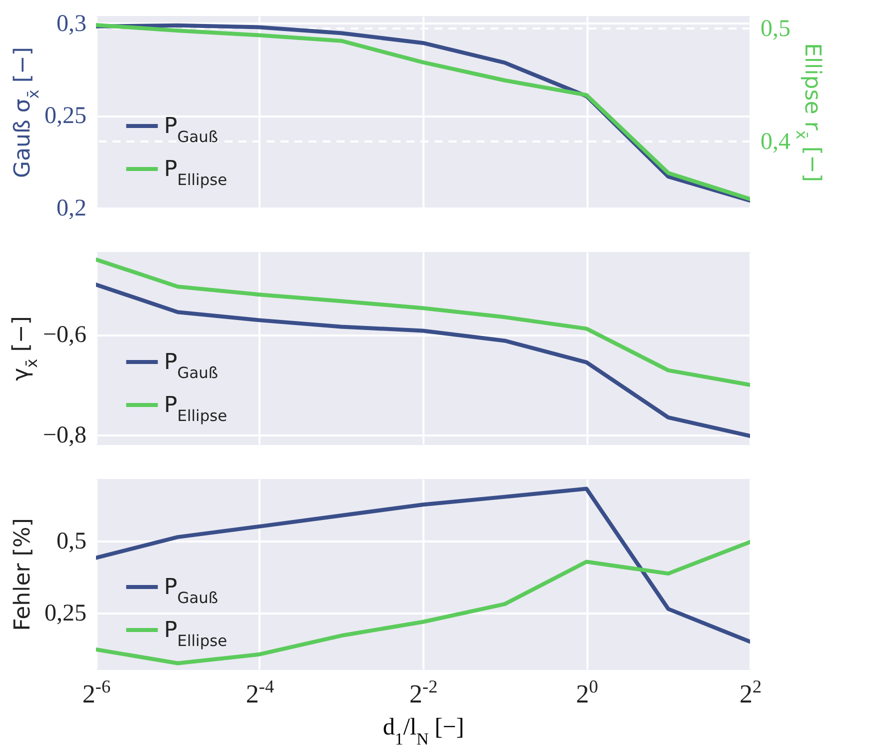 This screenshot has width=892, height=756. I want to click on y-tick-label: 0,3, so click(71, 23).